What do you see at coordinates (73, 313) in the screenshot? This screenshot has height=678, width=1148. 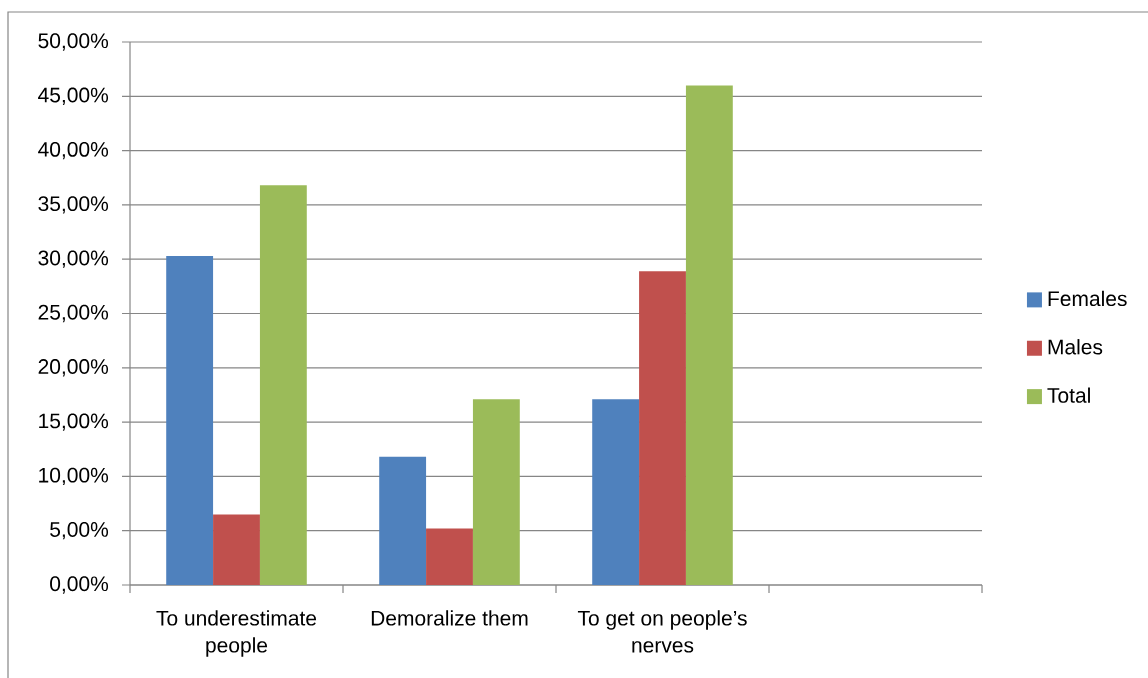 I see `y-tick-label: 25,00%` at bounding box center [73, 313].